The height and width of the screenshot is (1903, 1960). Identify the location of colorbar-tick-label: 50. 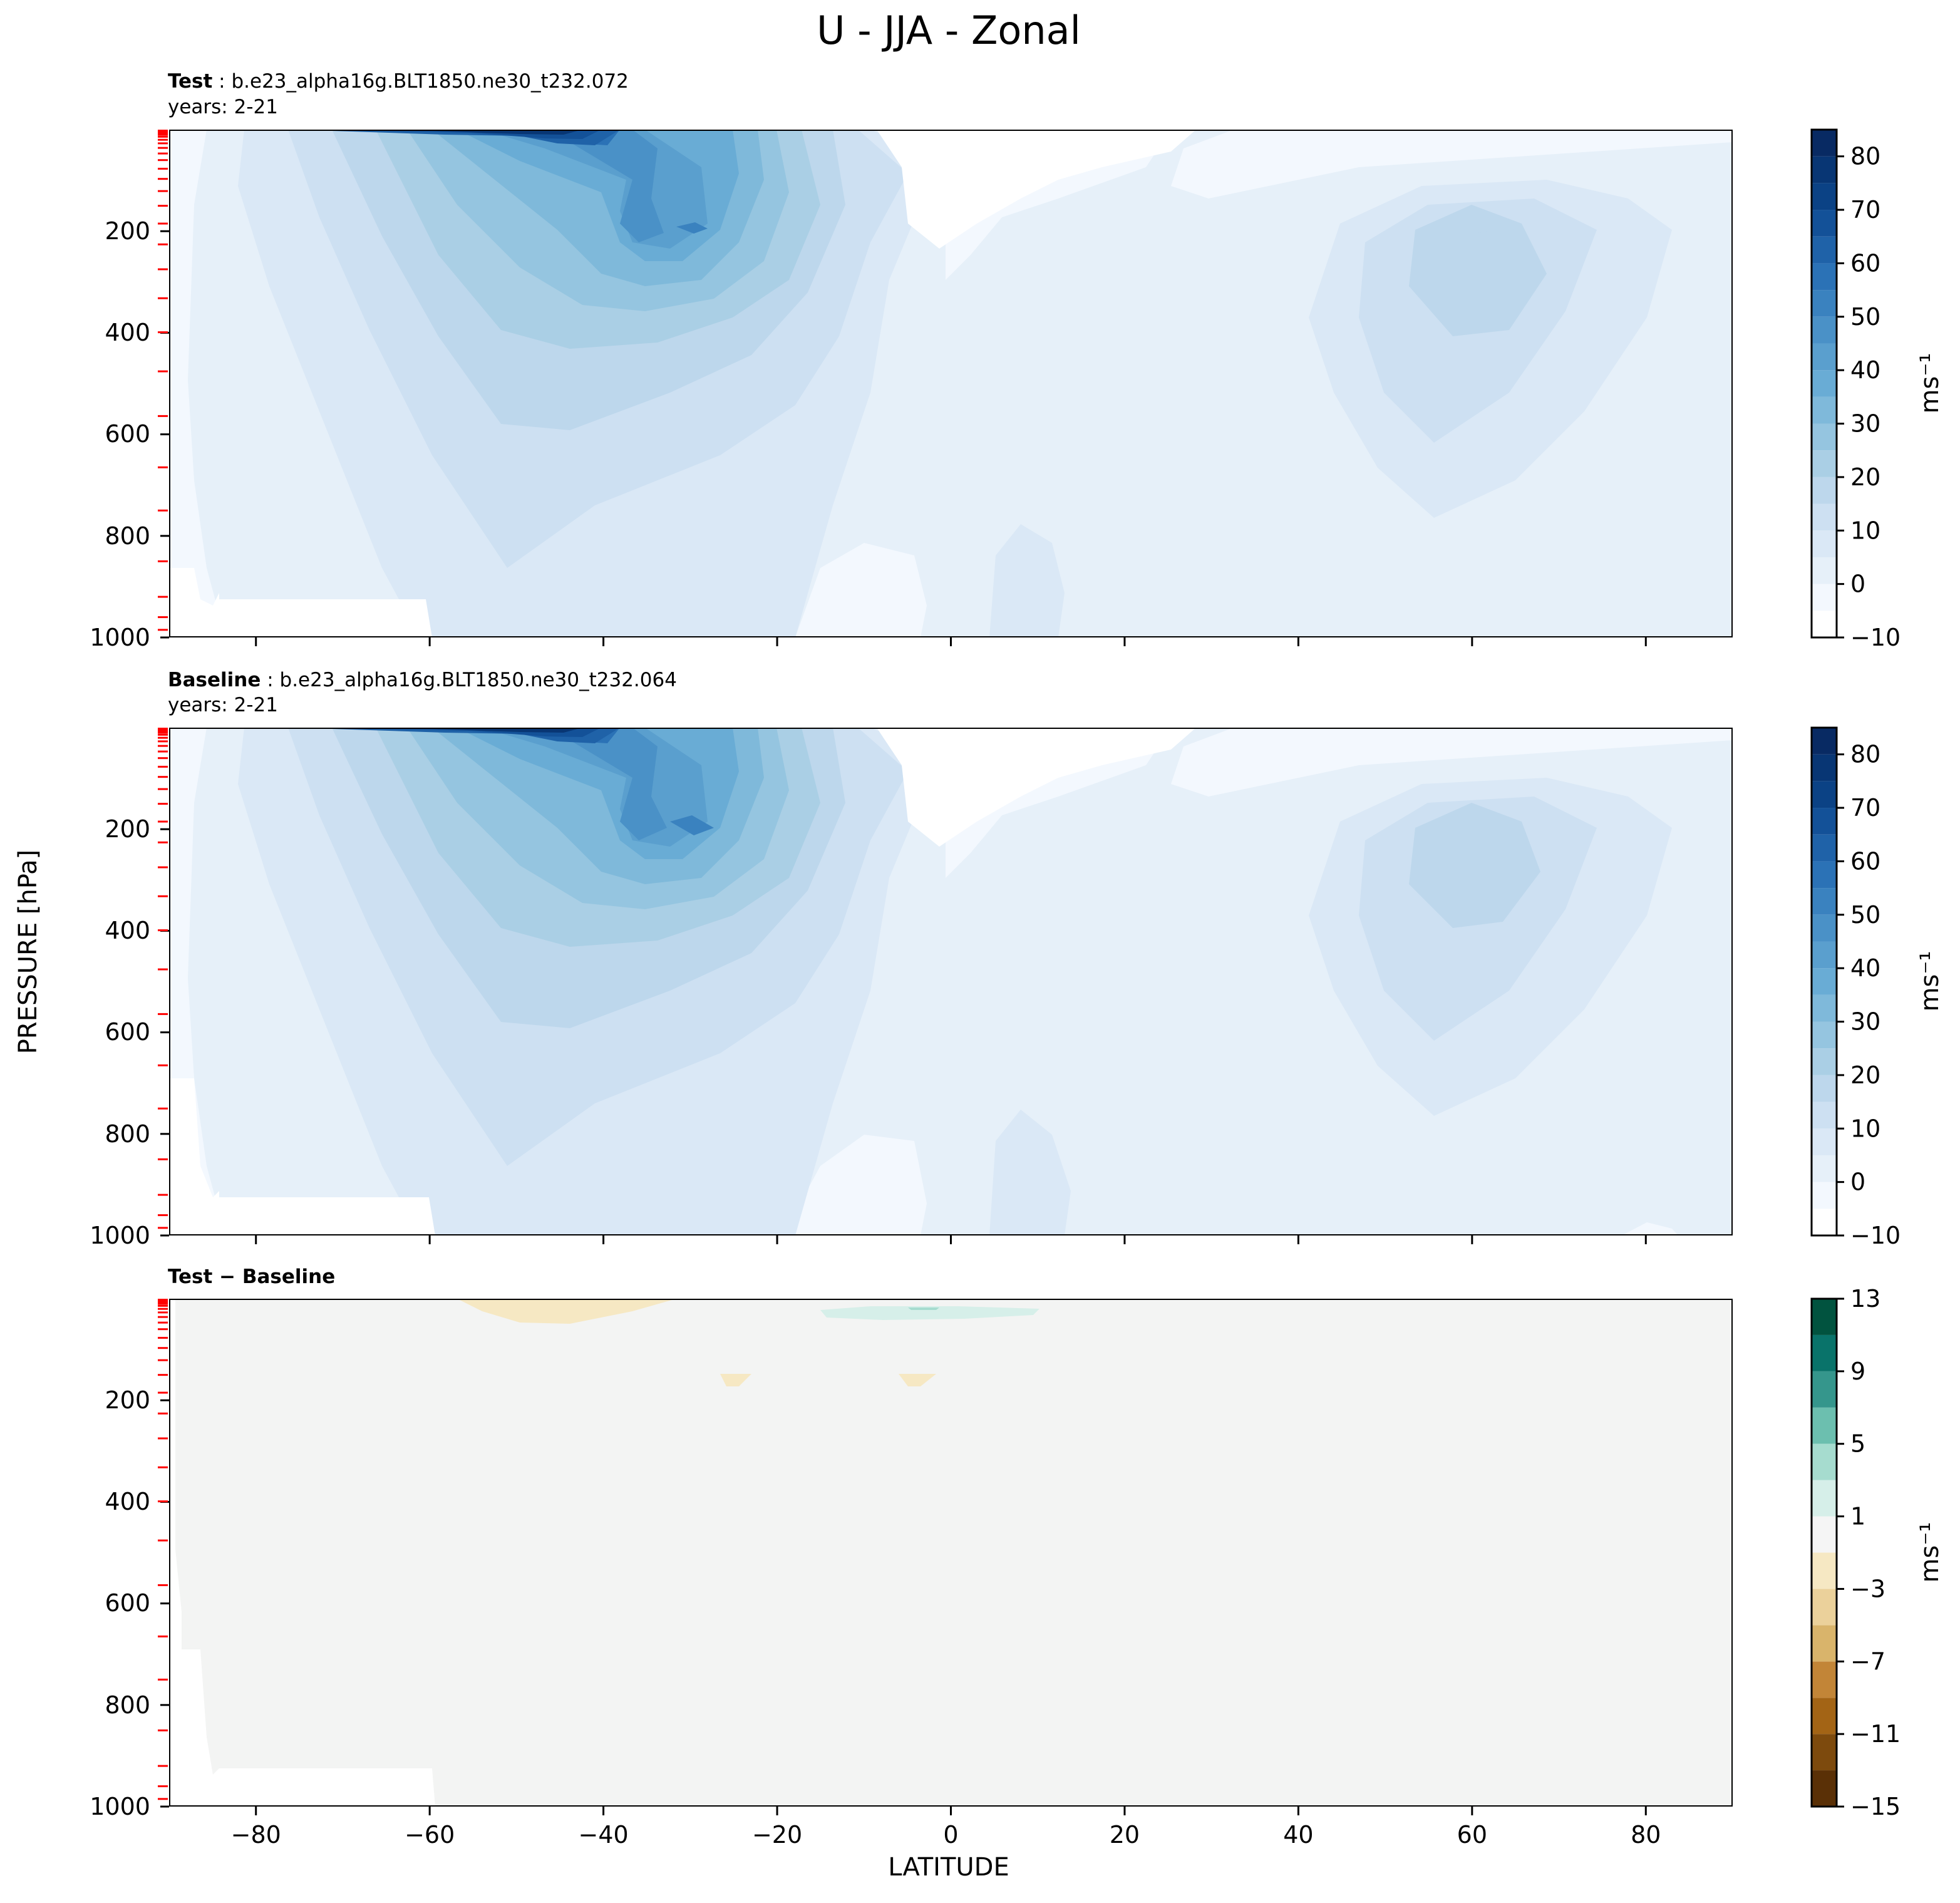
(1865, 915).